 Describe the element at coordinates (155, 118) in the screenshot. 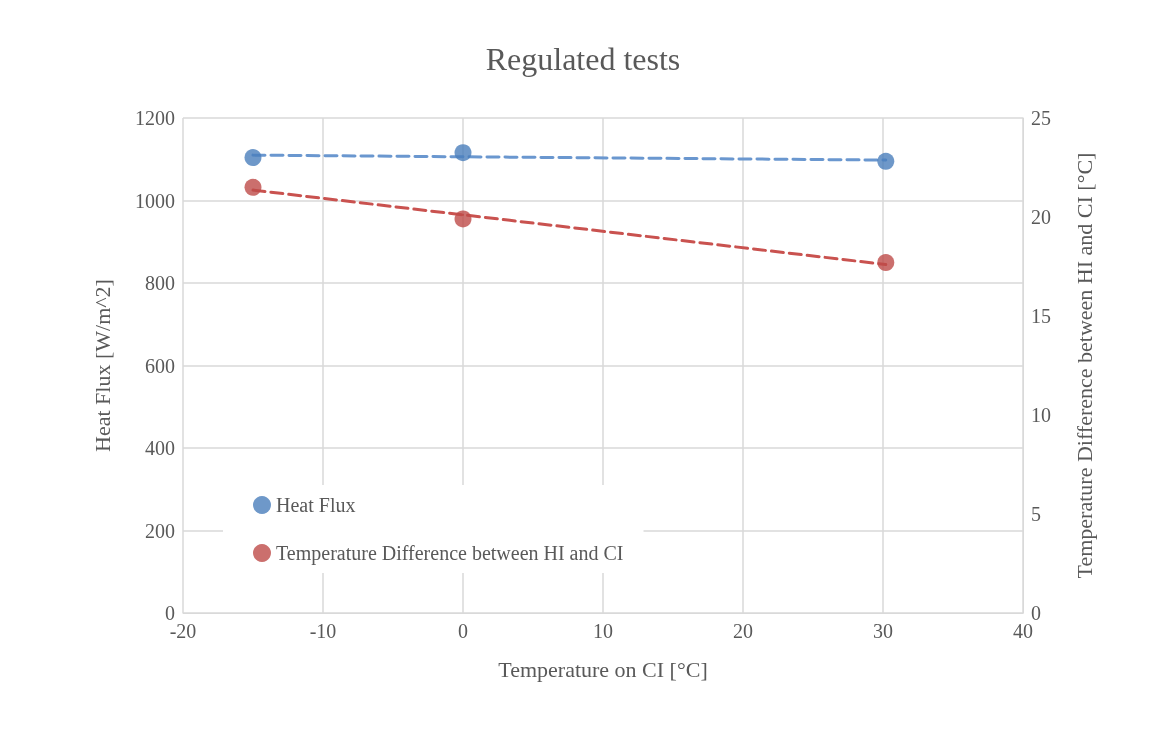

I see `y-tick-label: 1200` at that location.